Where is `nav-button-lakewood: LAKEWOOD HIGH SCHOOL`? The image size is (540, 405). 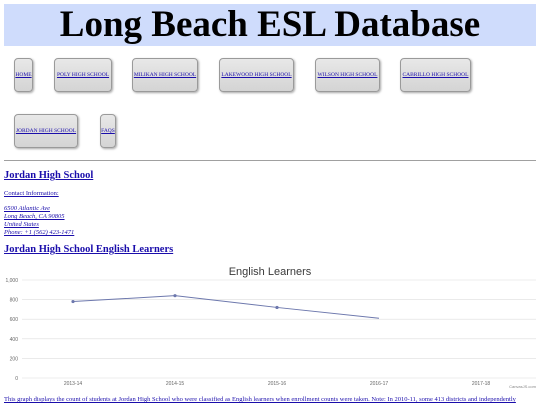 nav-button-lakewood: LAKEWOOD HIGH SCHOOL is located at coordinates (256, 75).